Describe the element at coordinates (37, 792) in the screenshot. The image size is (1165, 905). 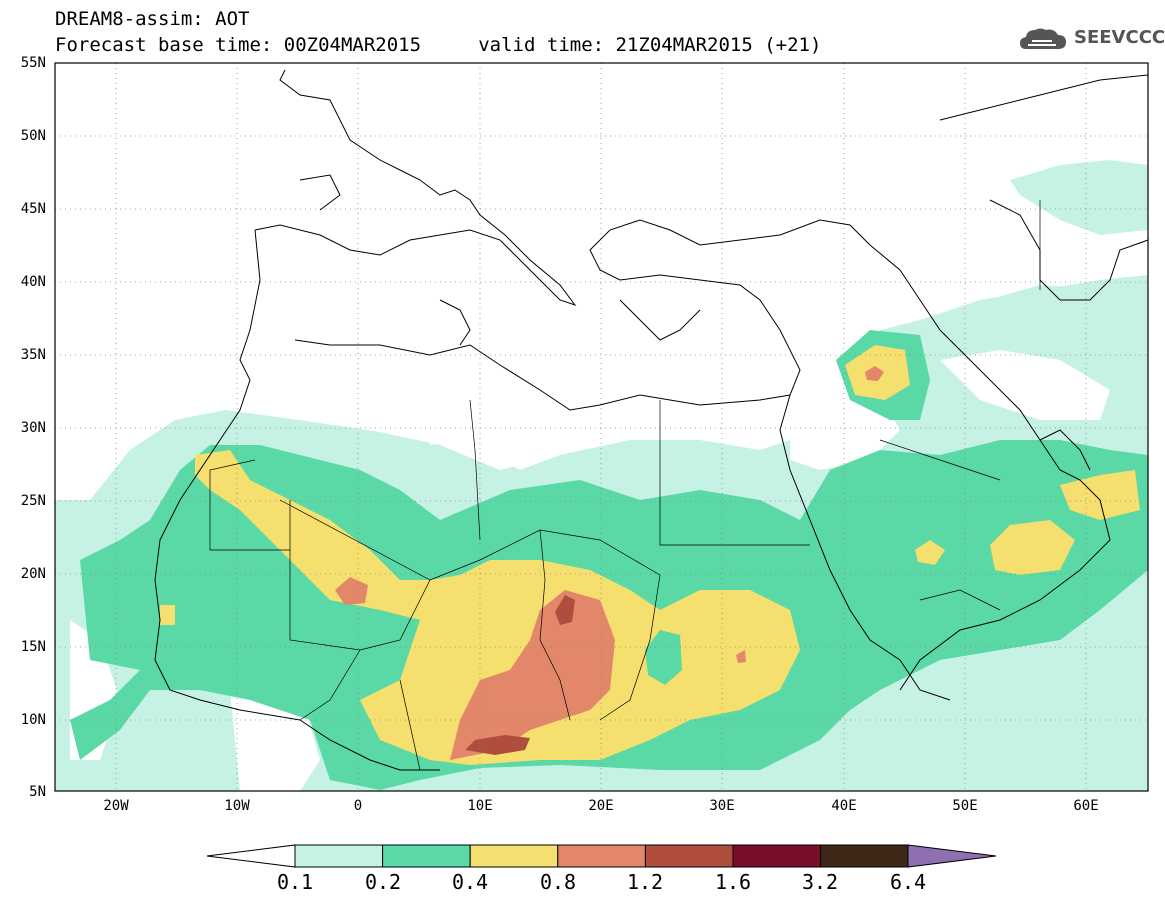
I see `lat-label: 5N` at that location.